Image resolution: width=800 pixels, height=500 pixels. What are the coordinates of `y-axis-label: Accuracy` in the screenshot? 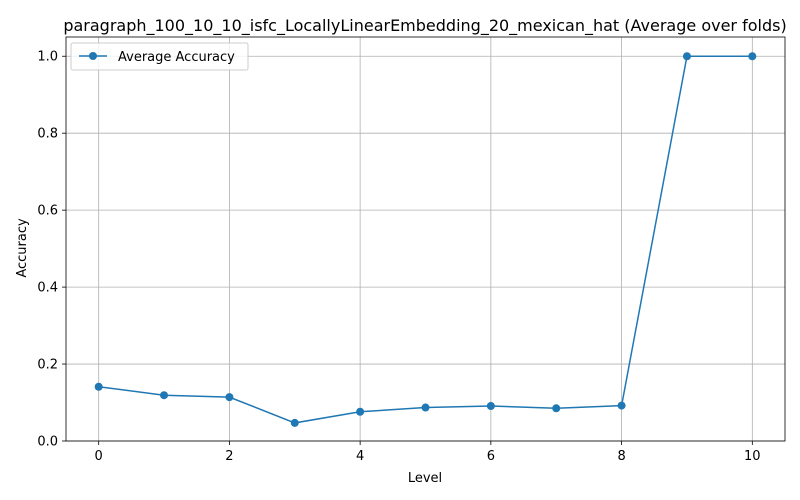 It's located at (22, 248).